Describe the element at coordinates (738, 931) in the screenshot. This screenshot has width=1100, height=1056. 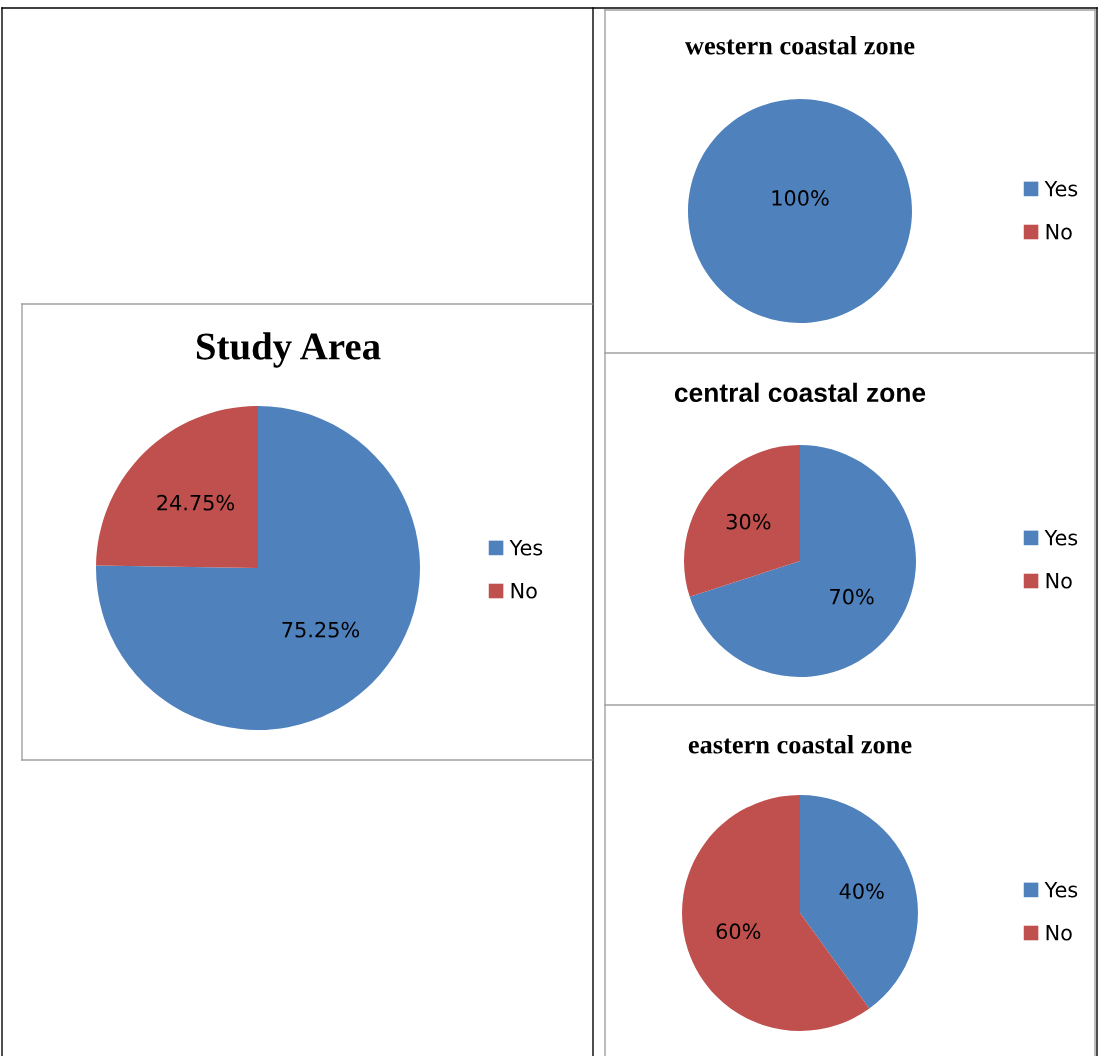
I see `data-label: 60%` at that location.